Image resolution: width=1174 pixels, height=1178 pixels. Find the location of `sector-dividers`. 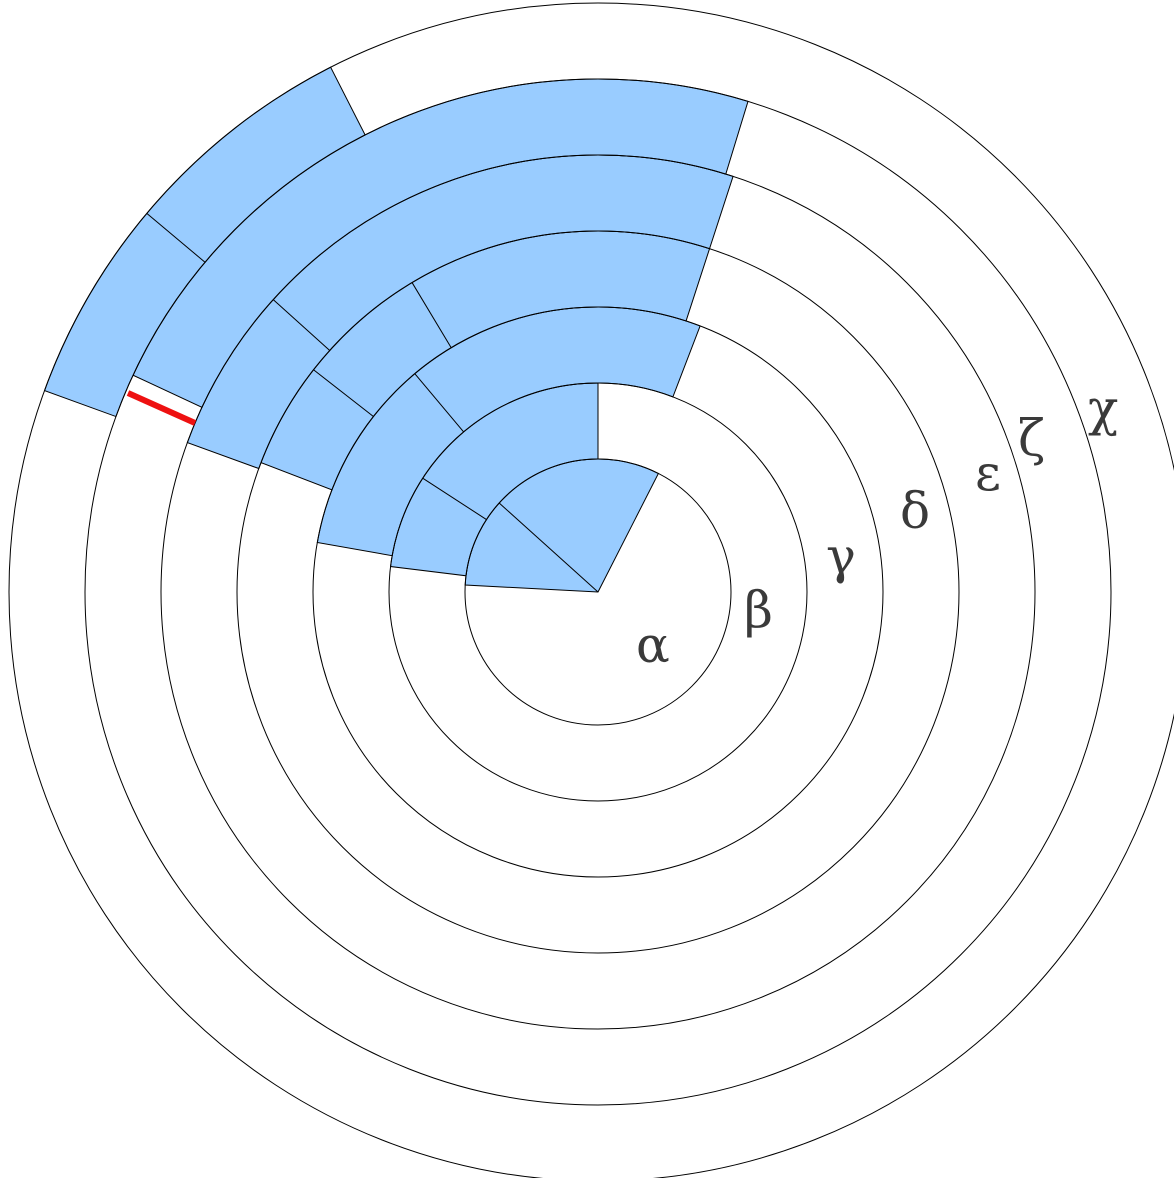

sector-dividers is located at coordinates (372, 403).